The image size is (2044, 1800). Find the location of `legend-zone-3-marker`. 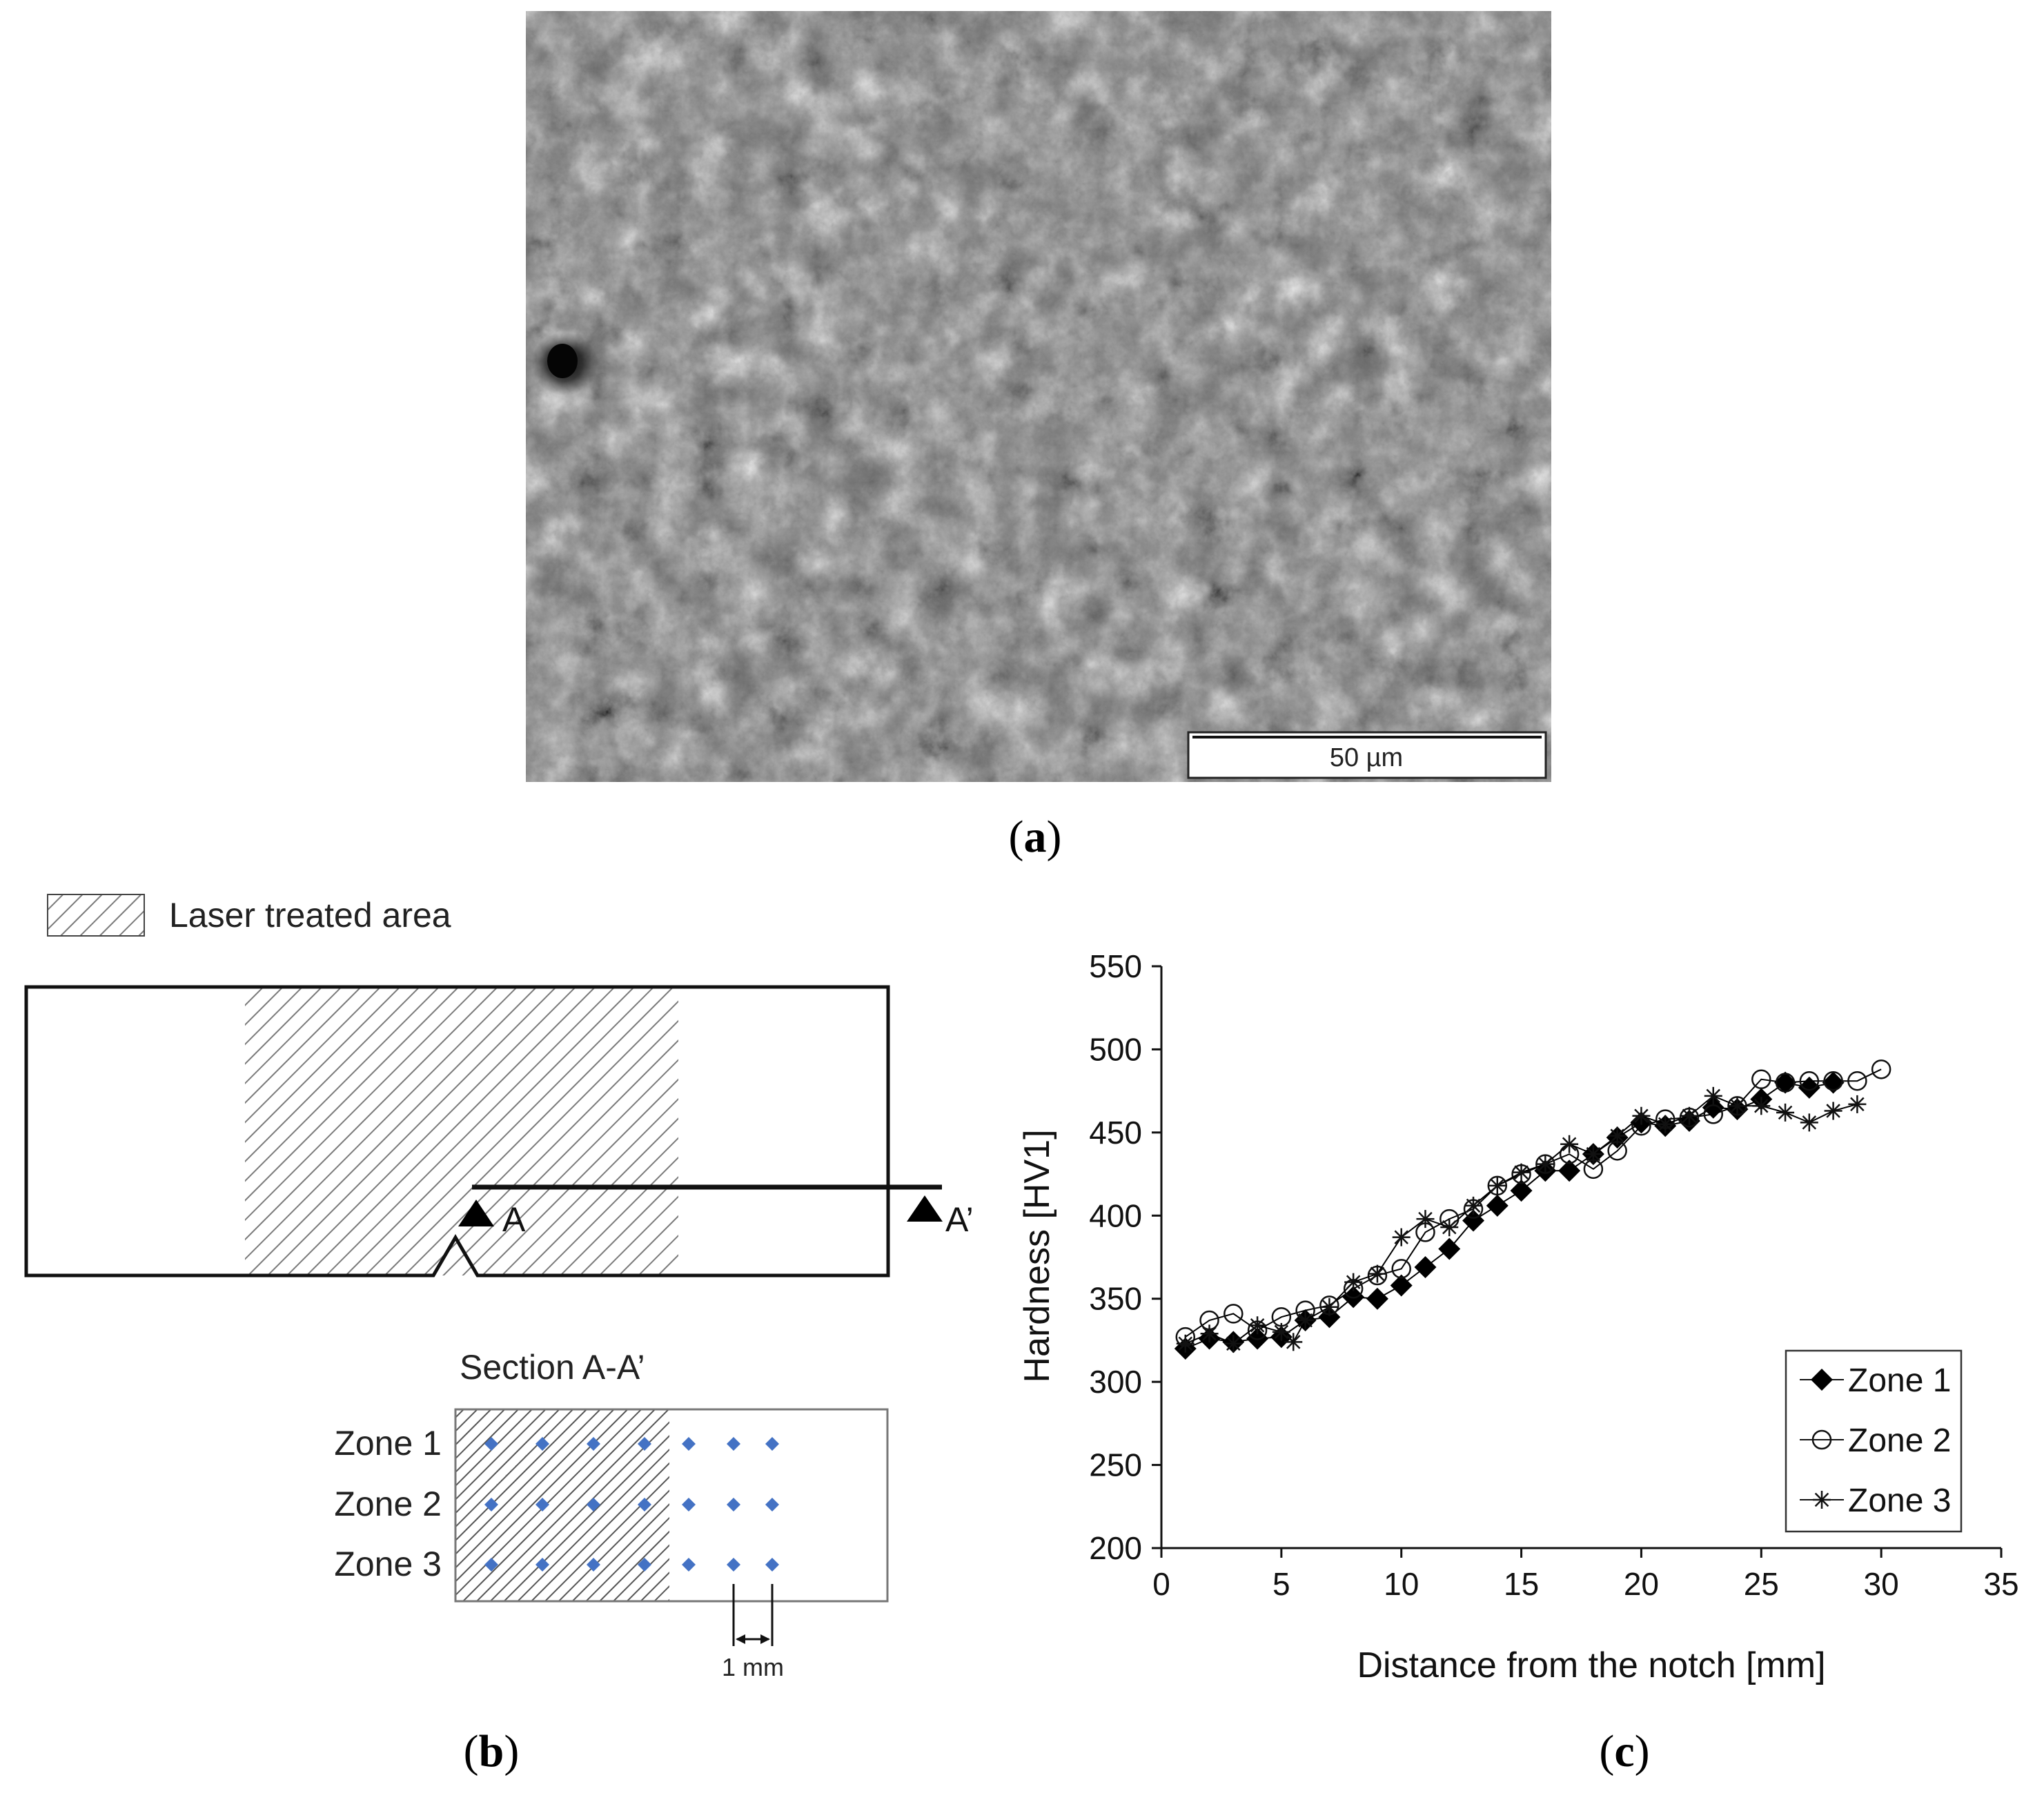

legend-zone-3-marker is located at coordinates (1822, 1500).